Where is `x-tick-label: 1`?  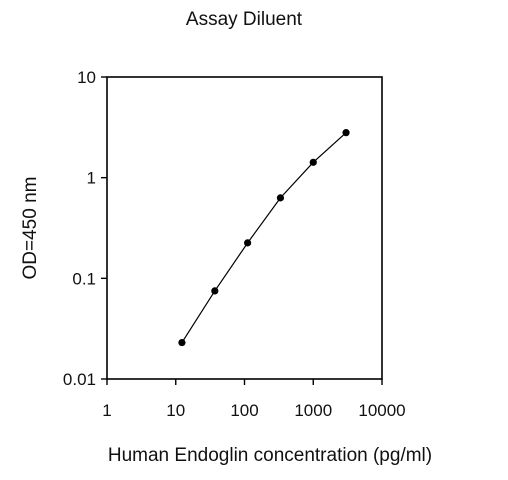 x-tick-label: 1 is located at coordinates (106, 410).